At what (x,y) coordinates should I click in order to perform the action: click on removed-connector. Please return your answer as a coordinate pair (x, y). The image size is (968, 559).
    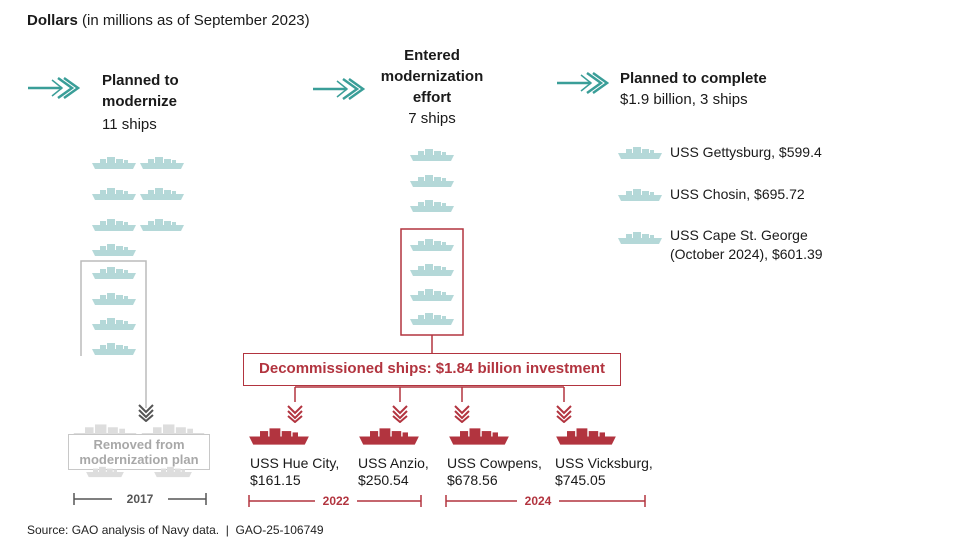
    Looking at the image, I should click on (113, 334).